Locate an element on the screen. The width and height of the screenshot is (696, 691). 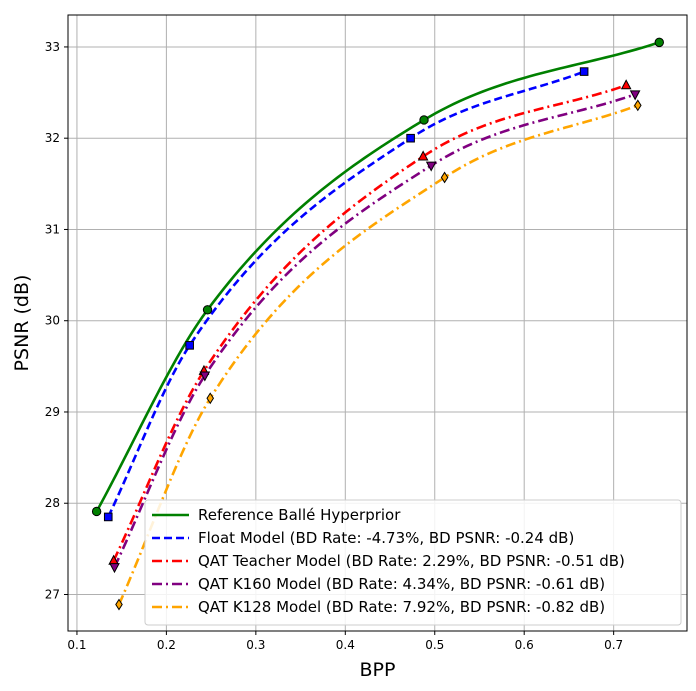
y-axis-title: PSNR (dB) is located at coordinates (22, 323).